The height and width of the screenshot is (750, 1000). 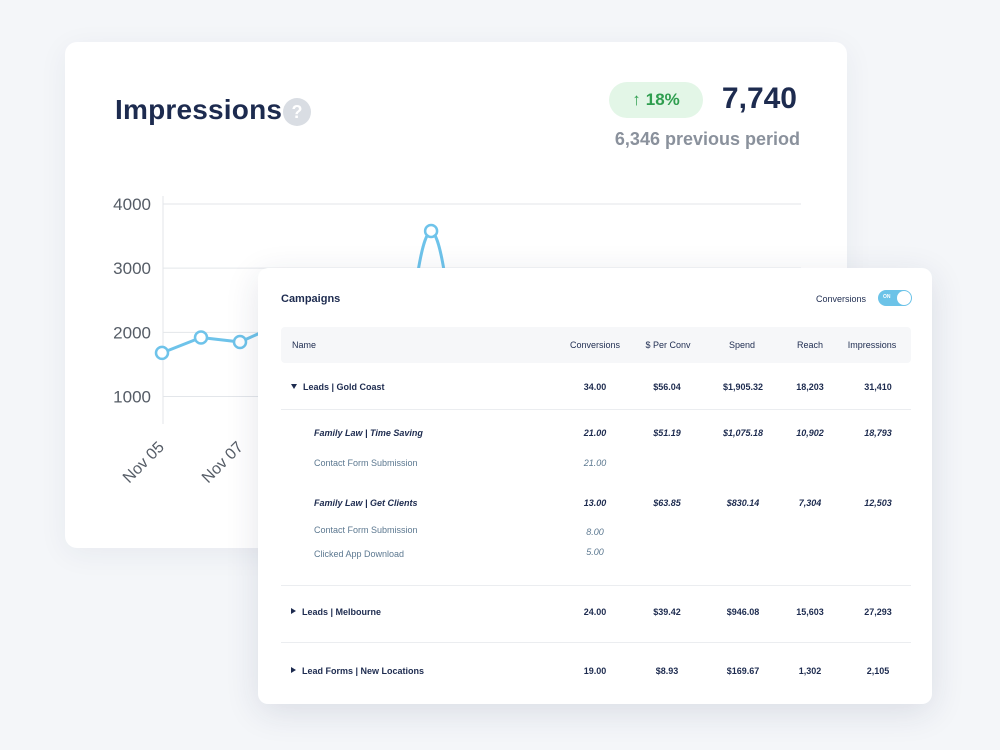 I want to click on campaign-name: Leads | Gold Coast, so click(x=338, y=387).